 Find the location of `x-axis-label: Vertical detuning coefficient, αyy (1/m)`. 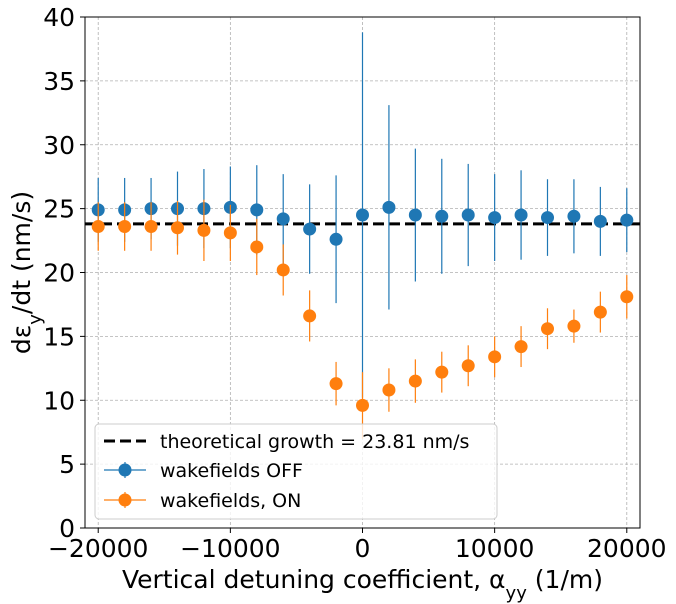

x-axis-label: Vertical detuning coefficient, αyy (1/m) is located at coordinates (362, 584).